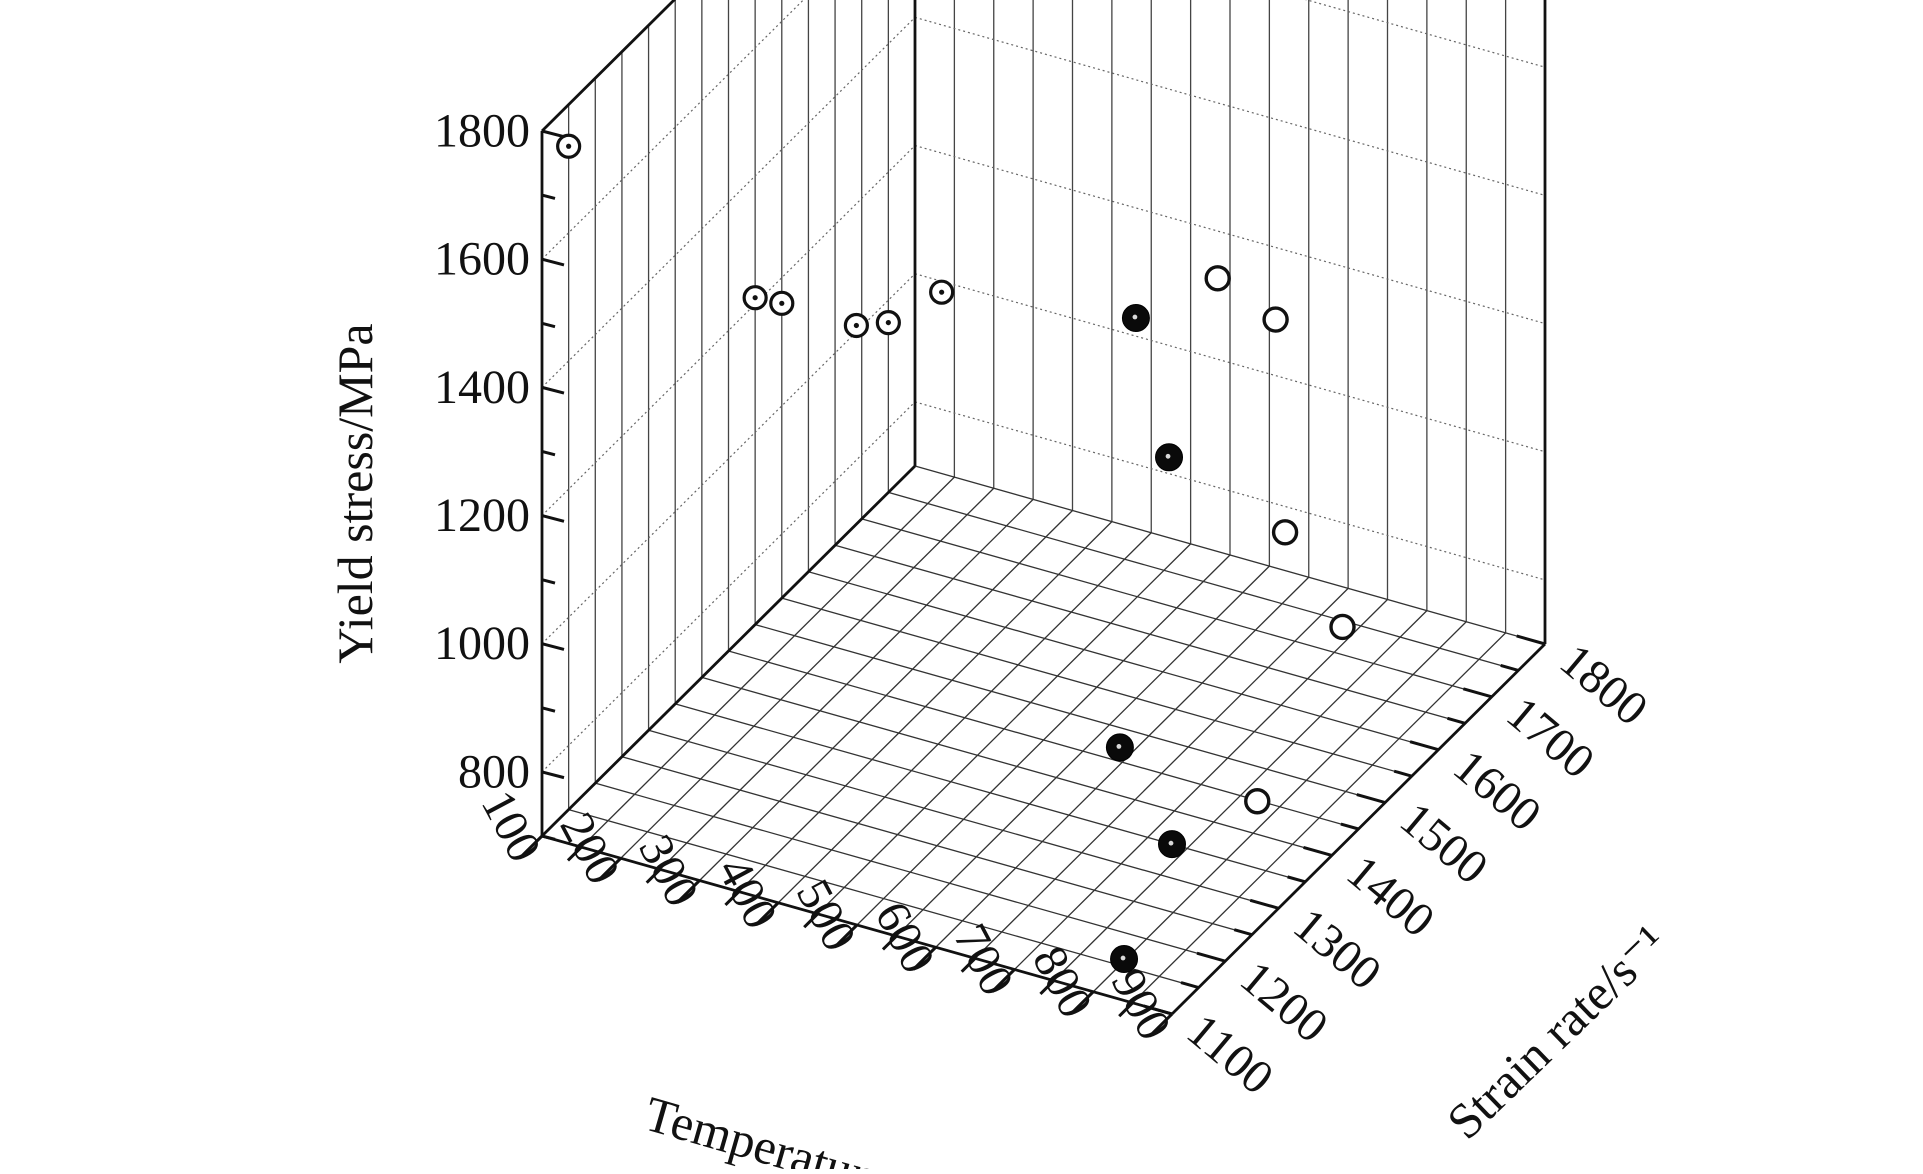 This screenshot has height=1174, width=1923. Describe the element at coordinates (1556, 1032) in the screenshot. I see `y-axis-title: Strain rate/s⁻¹` at that location.